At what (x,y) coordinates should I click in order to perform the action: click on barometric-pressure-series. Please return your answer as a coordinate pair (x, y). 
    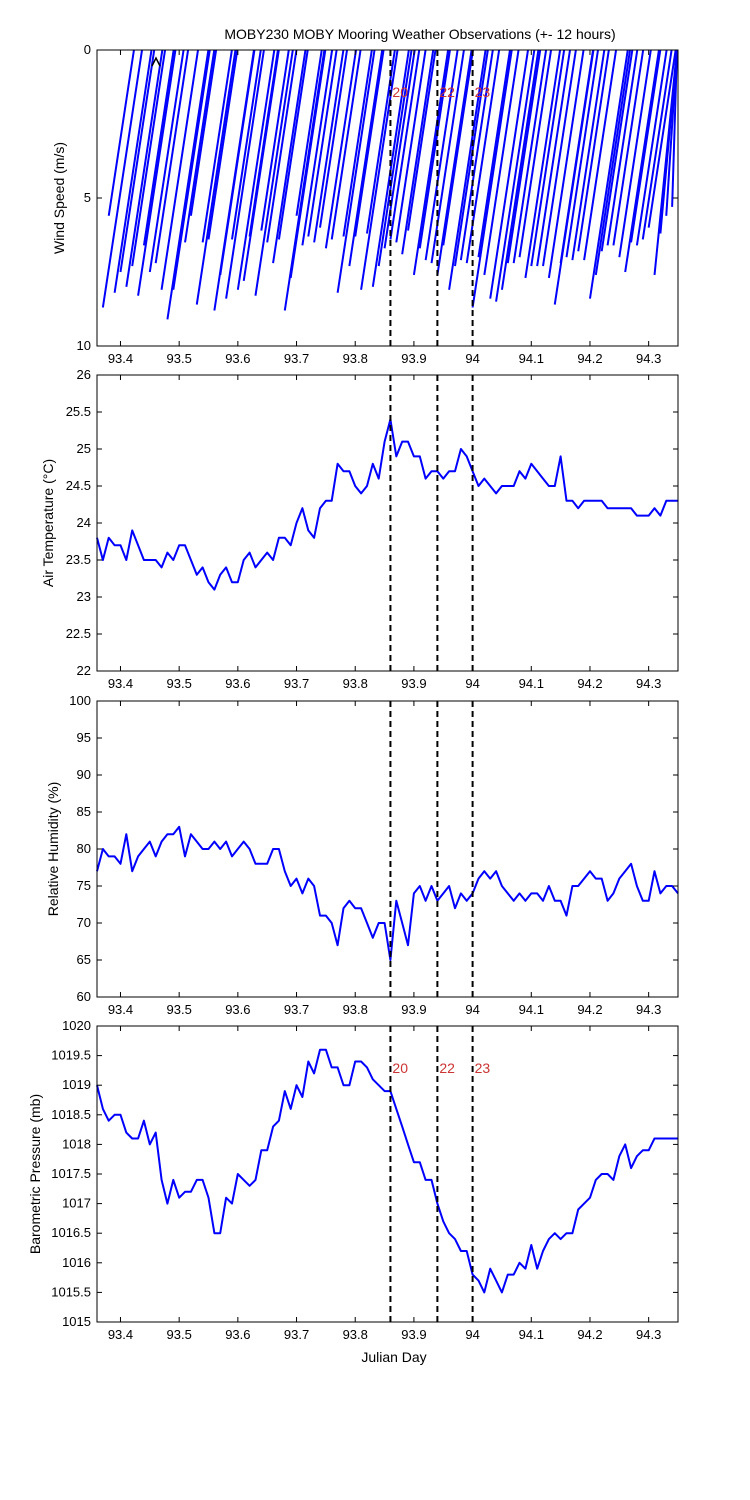
    Looking at the image, I should click on (387, 1171).